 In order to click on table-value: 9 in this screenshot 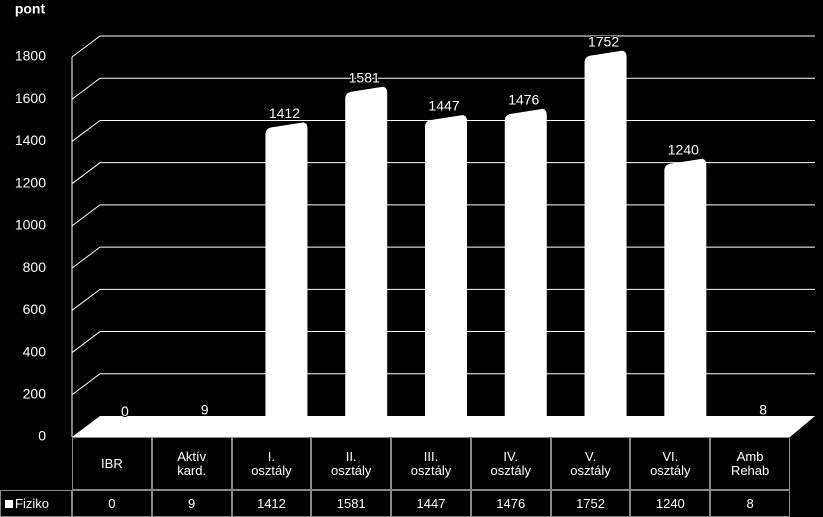, I will do `click(191, 503)`.